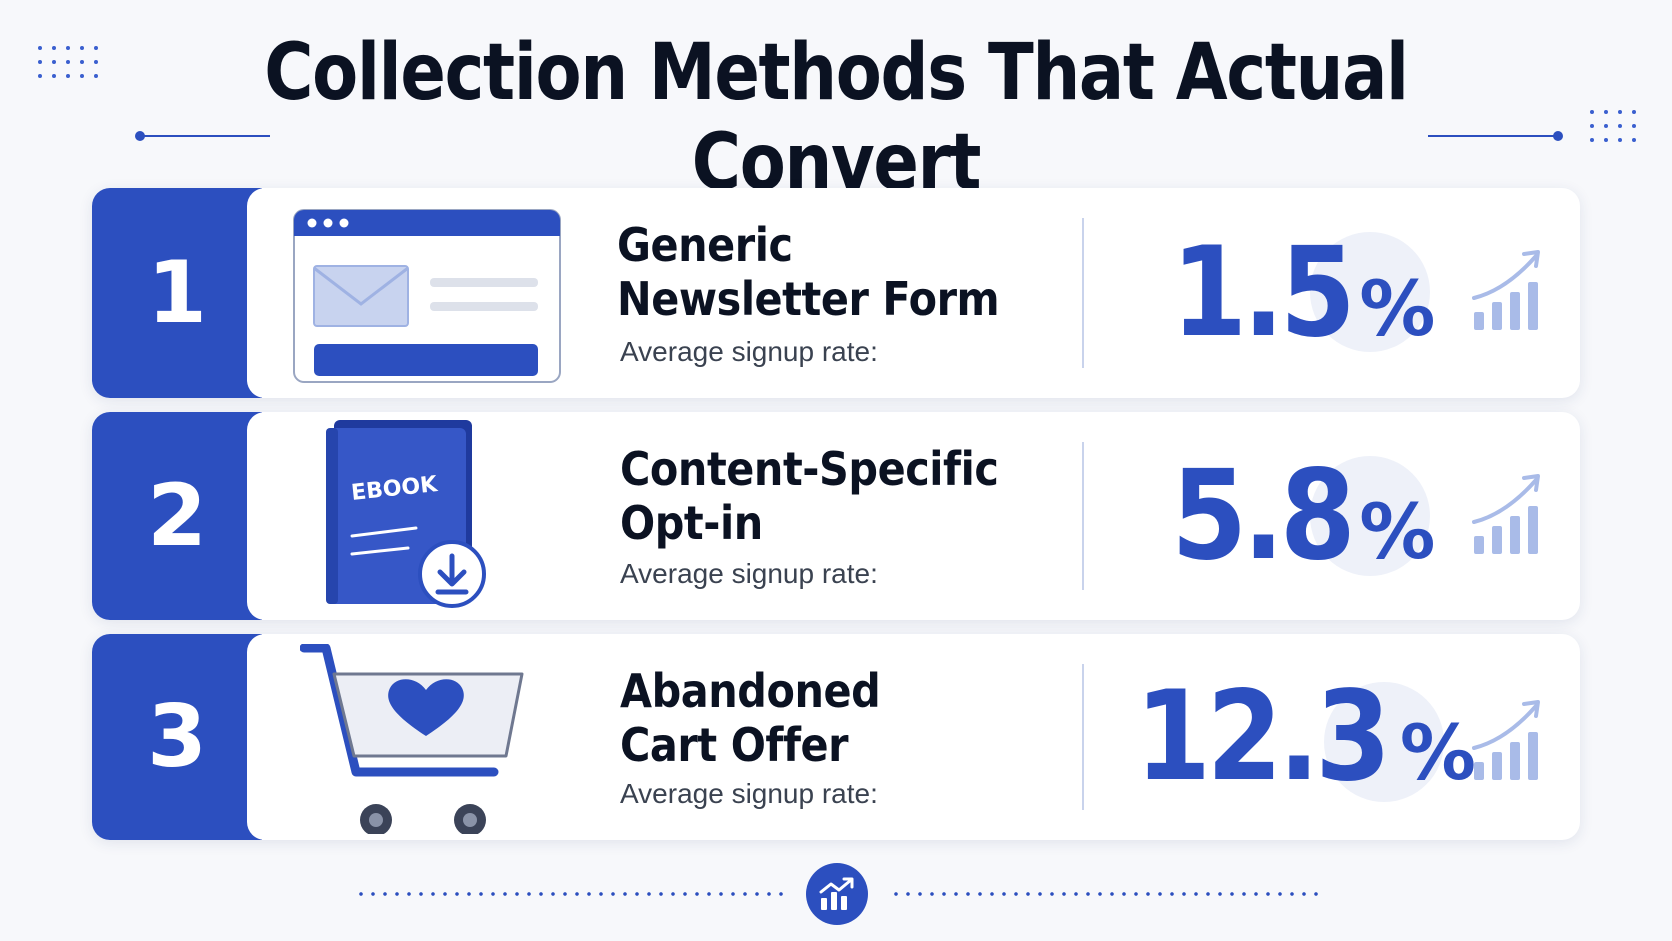  I want to click on page-title: Collection Methods That Actual Convert, so click(836, 118).